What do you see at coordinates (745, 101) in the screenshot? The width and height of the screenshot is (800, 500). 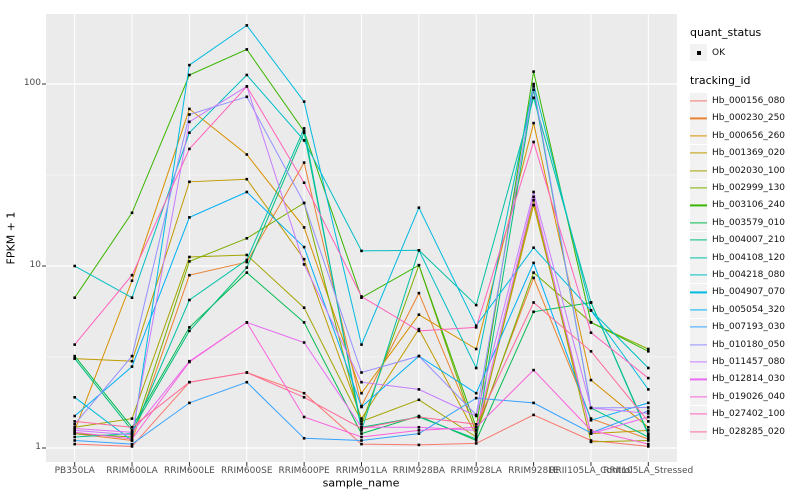 I see `legend-item-Hb_000156_080: Hb_000156_080` at bounding box center [745, 101].